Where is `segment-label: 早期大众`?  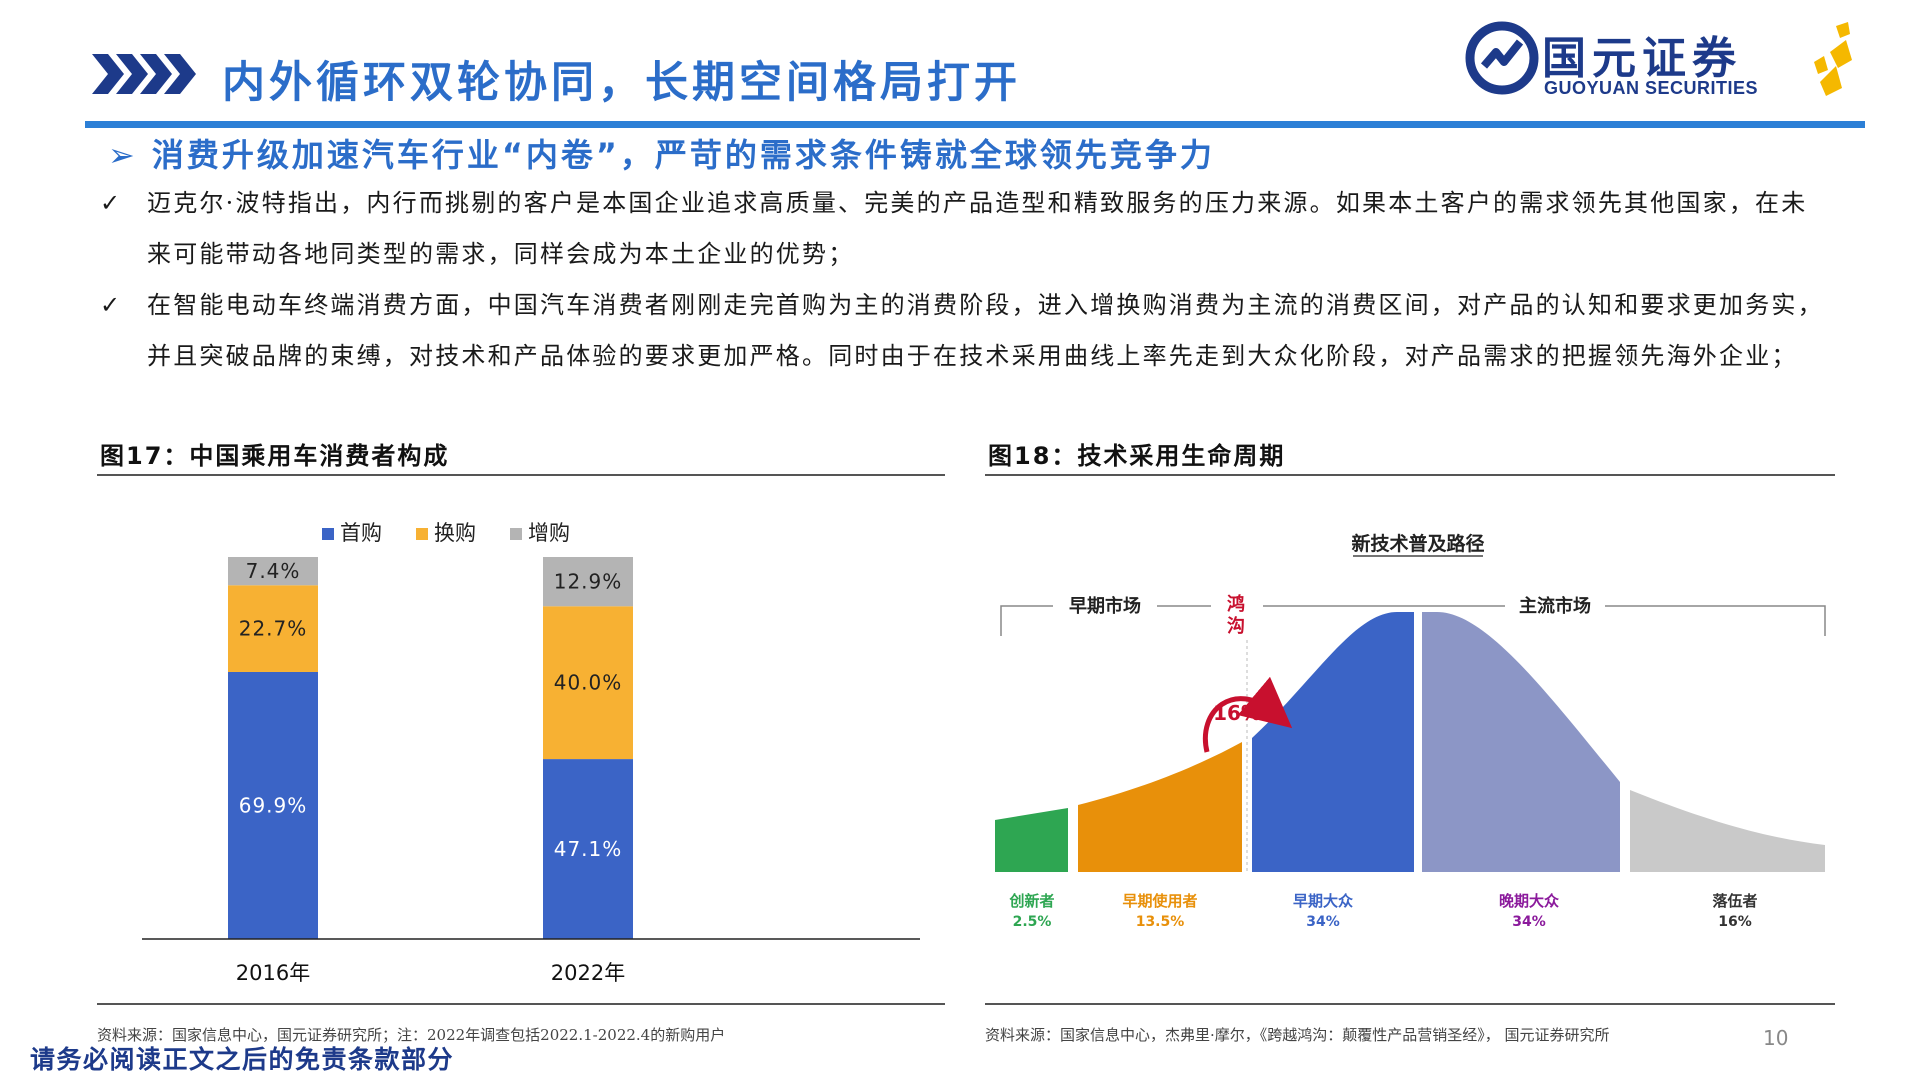
segment-label: 早期大众 is located at coordinates (1323, 901).